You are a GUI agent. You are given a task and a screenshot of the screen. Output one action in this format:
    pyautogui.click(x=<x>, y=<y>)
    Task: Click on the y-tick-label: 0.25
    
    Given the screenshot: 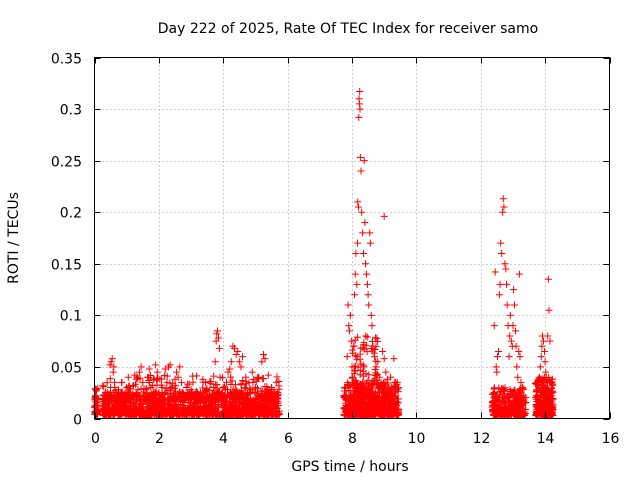 What is the action you would take?
    pyautogui.click(x=66, y=163)
    